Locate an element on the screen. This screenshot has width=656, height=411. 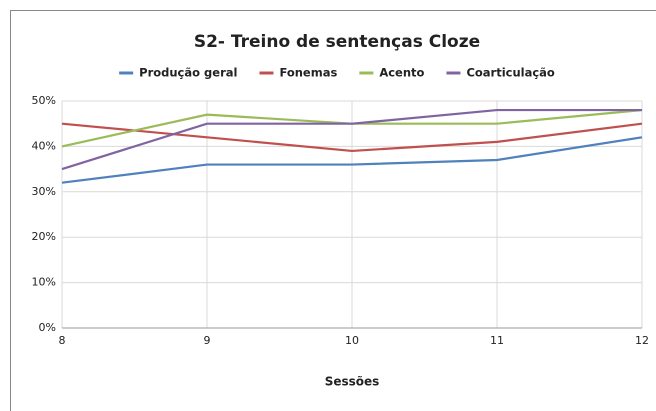
x-tick-label: 12 is located at coordinates (642, 340).